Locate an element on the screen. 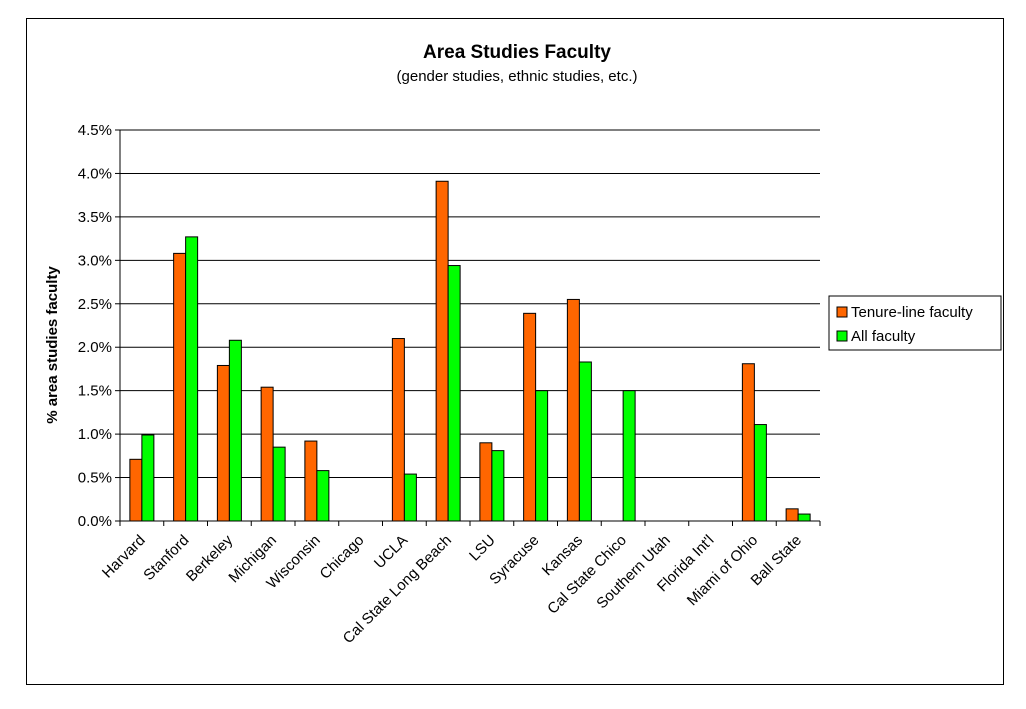 The image size is (1026, 709). y-tick-label: 4.5% is located at coordinates (95, 130).